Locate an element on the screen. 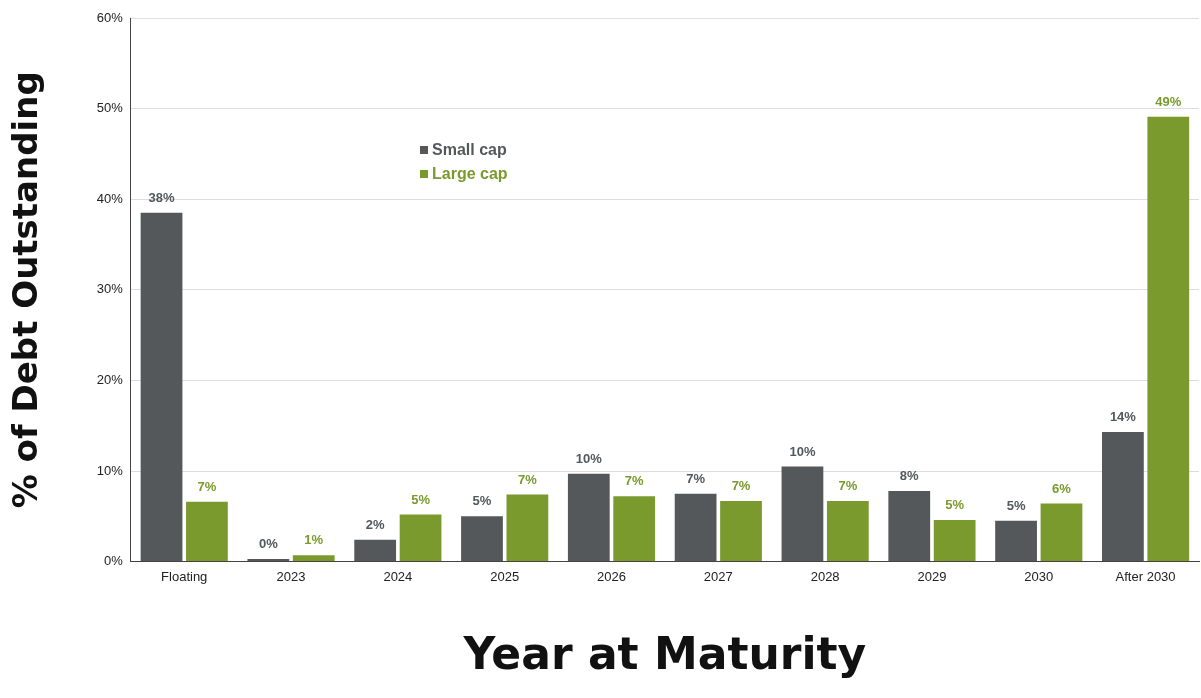 The height and width of the screenshot is (698, 1201). x-tick-label: 2025 is located at coordinates (505, 576).